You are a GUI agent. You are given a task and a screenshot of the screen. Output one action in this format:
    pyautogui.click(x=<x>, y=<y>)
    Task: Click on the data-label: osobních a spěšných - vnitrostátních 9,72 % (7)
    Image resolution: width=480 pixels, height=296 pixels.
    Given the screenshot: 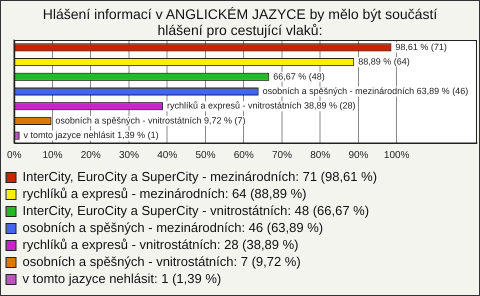 What is the action you would take?
    pyautogui.click(x=150, y=120)
    